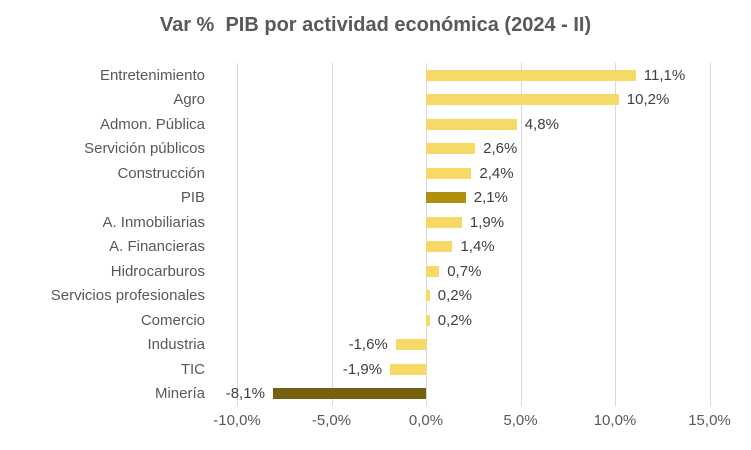 This screenshot has width=751, height=450. Describe the element at coordinates (487, 222) in the screenshot. I see `value-label-a-inmobiliarias: 1,9%` at that location.